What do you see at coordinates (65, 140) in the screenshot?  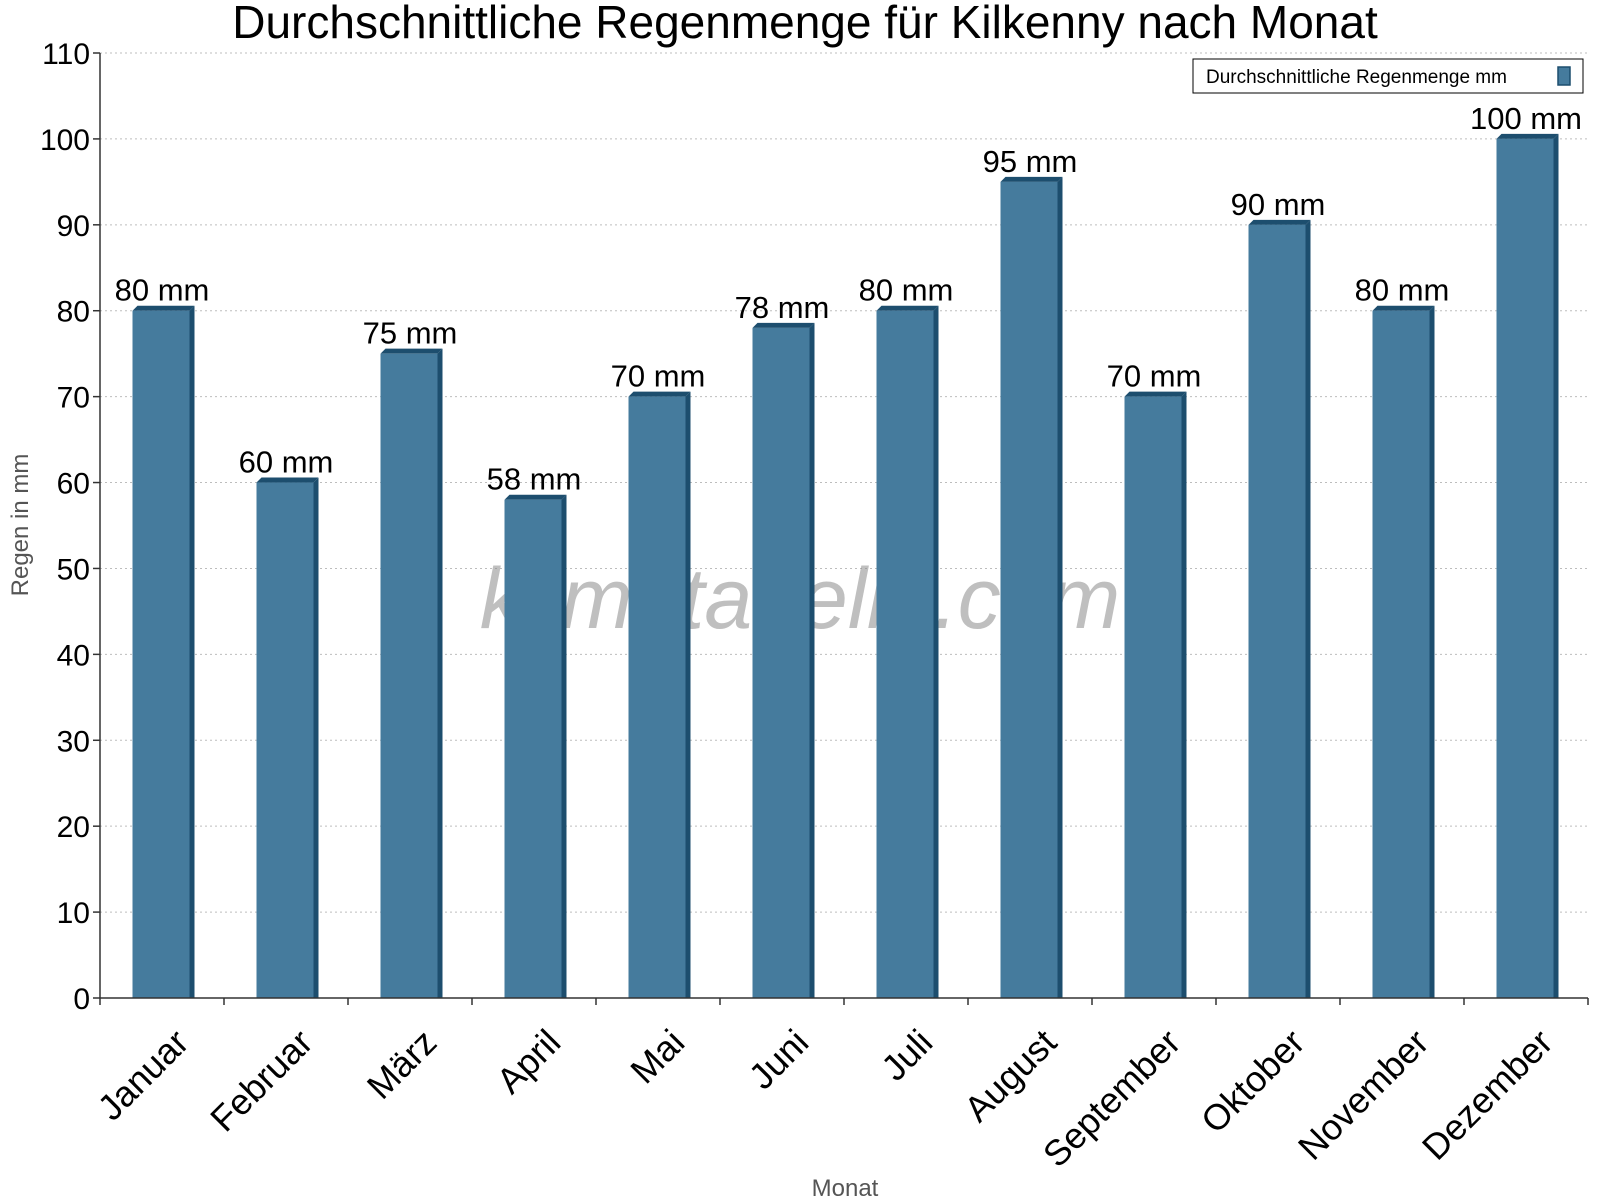 I see `y-tick-label: 100` at bounding box center [65, 140].